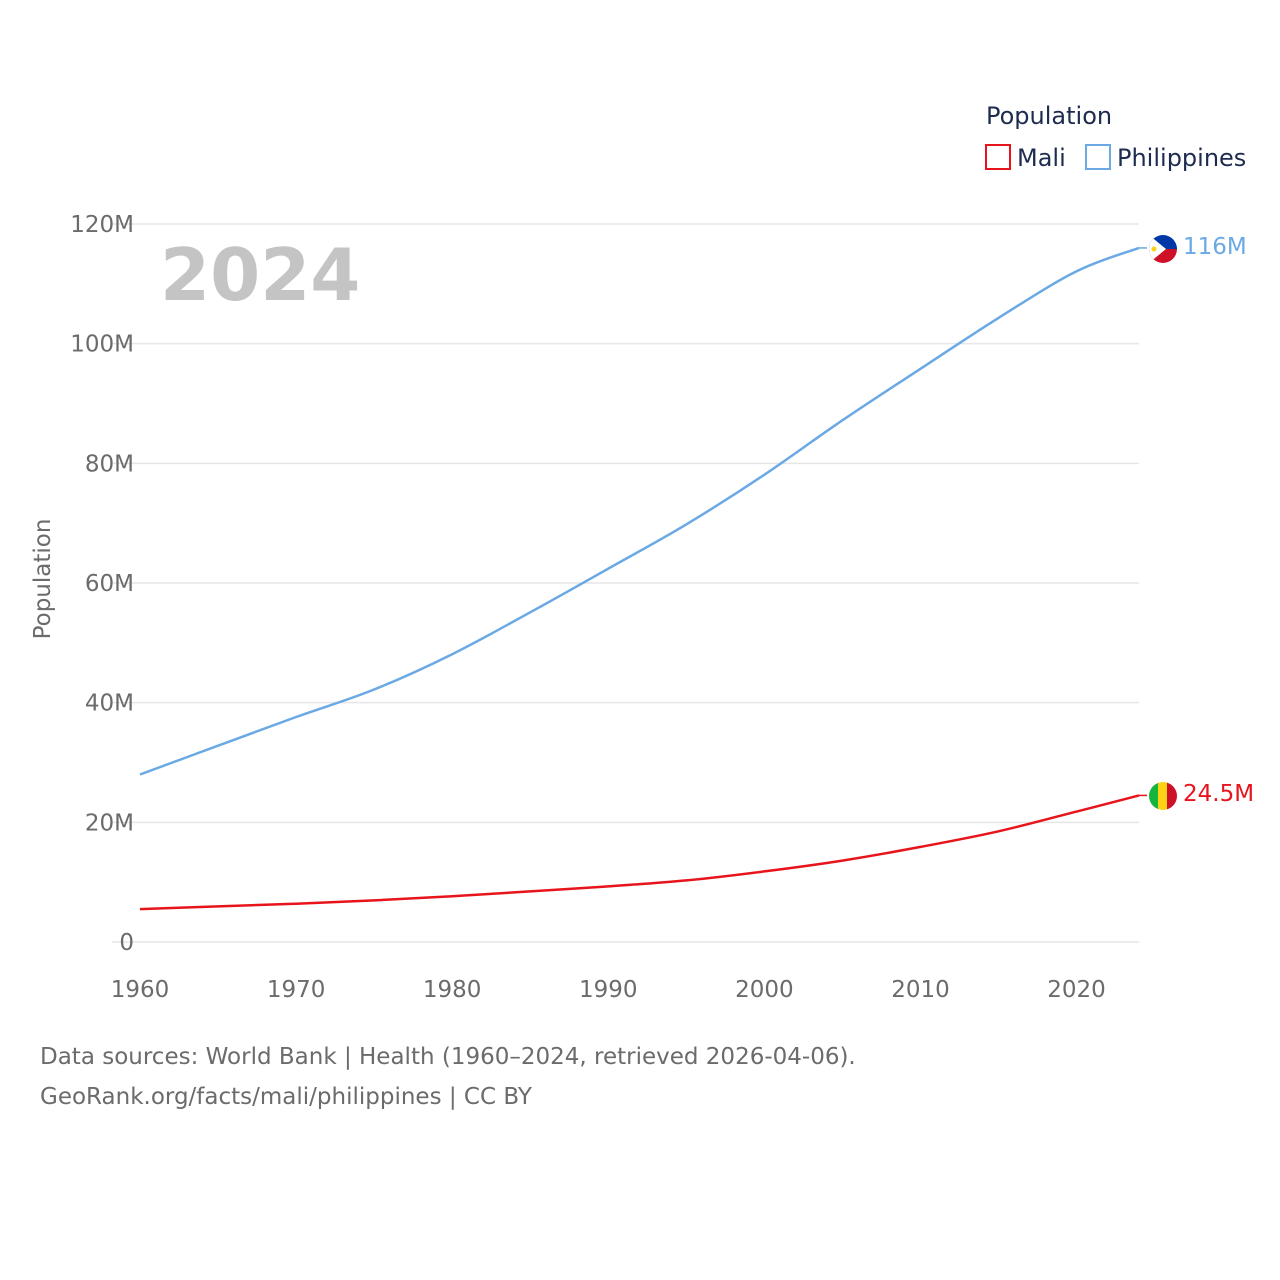 Image resolution: width=1280 pixels, height=1280 pixels. Describe the element at coordinates (1215, 247) in the screenshot. I see `end-label-philippines: 116M` at that location.